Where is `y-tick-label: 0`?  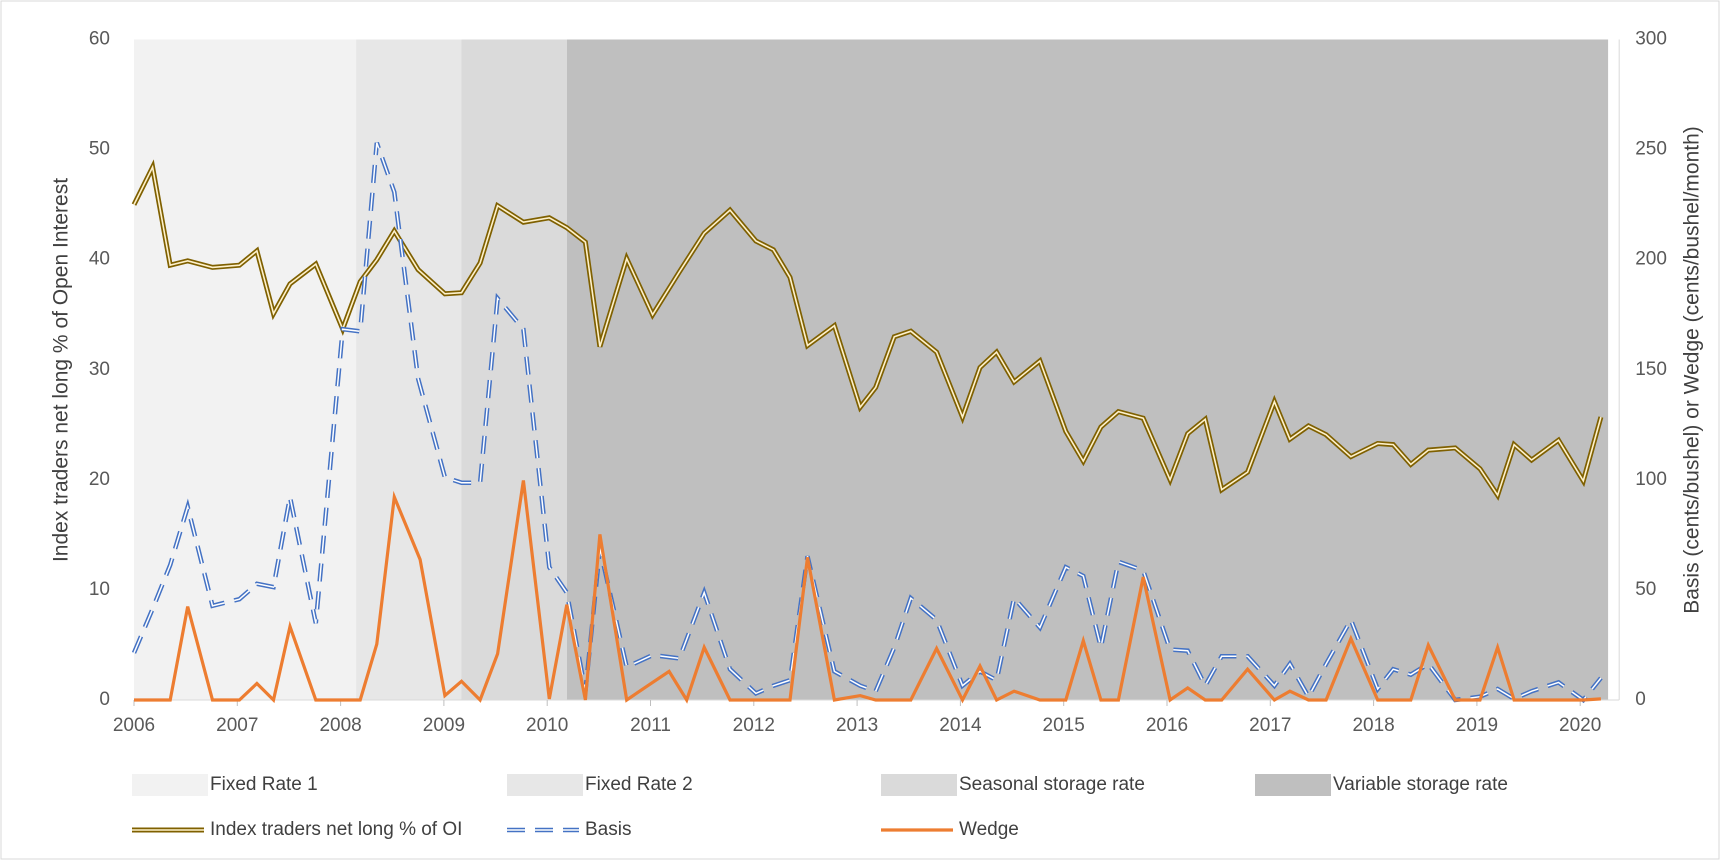
y-tick-label: 0 is located at coordinates (104, 699).